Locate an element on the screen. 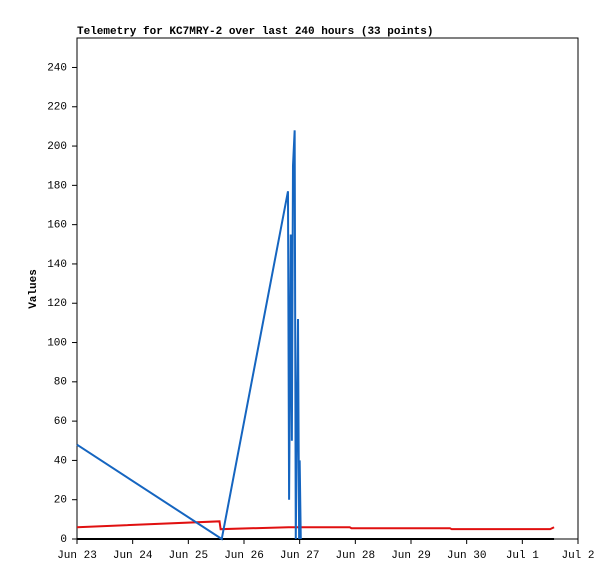 This screenshot has width=615, height=579. x-tick-label: Jun 26 is located at coordinates (244, 556).